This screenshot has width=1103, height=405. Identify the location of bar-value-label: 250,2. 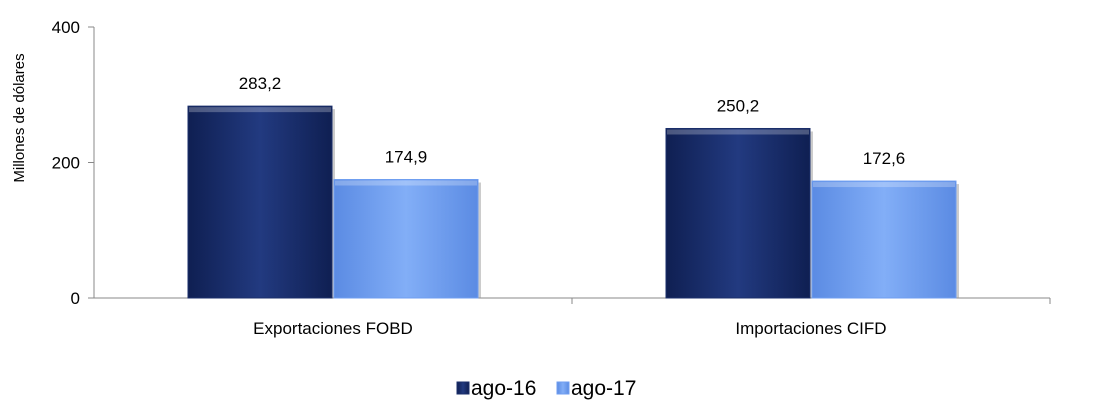
(738, 105).